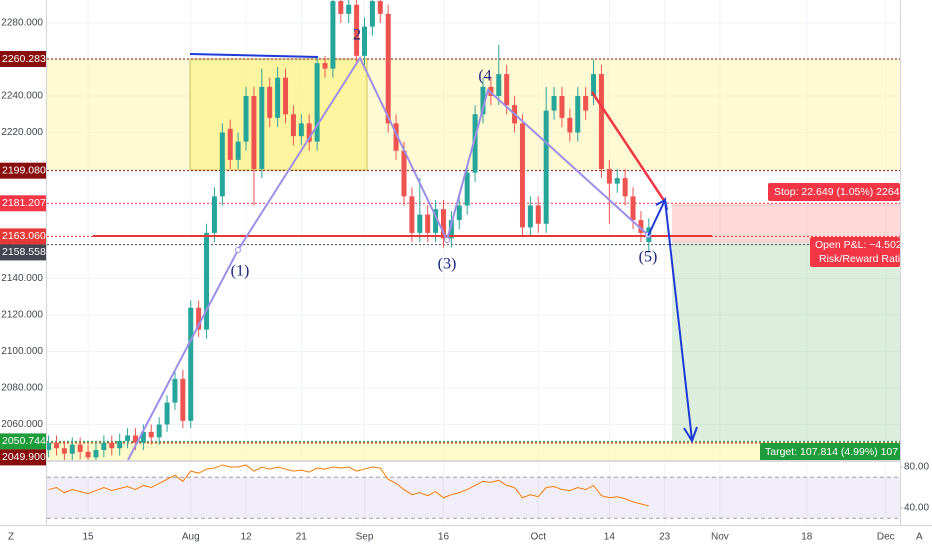  I want to click on pnl-tag, so click(855, 252).